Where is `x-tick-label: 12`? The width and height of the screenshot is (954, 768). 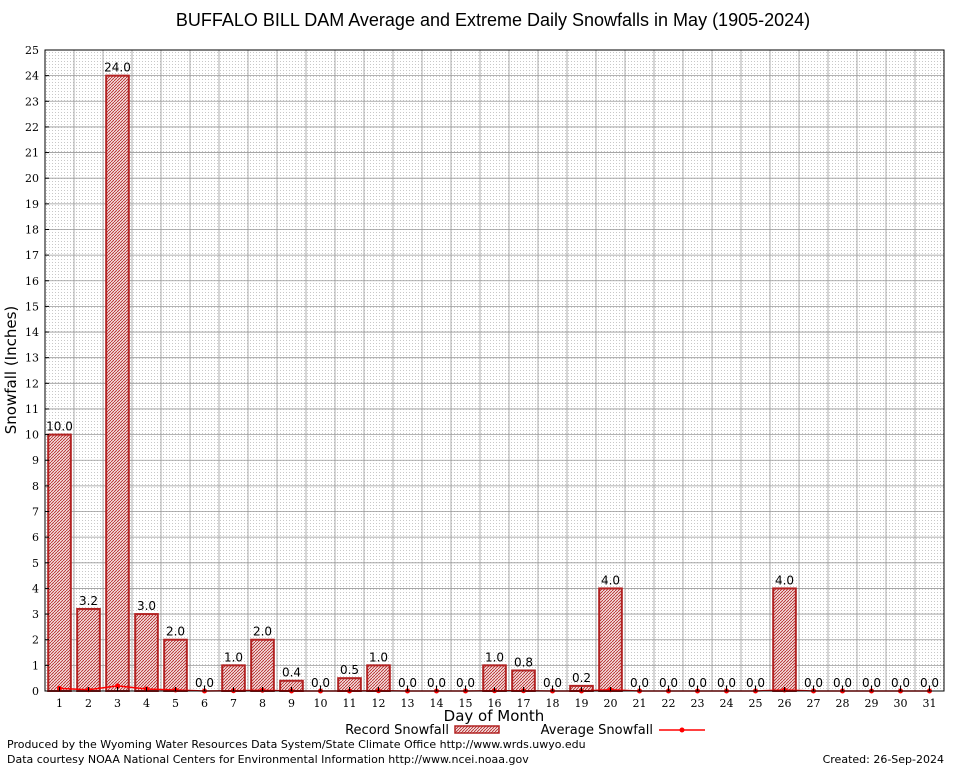
x-tick-label: 12 is located at coordinates (379, 703).